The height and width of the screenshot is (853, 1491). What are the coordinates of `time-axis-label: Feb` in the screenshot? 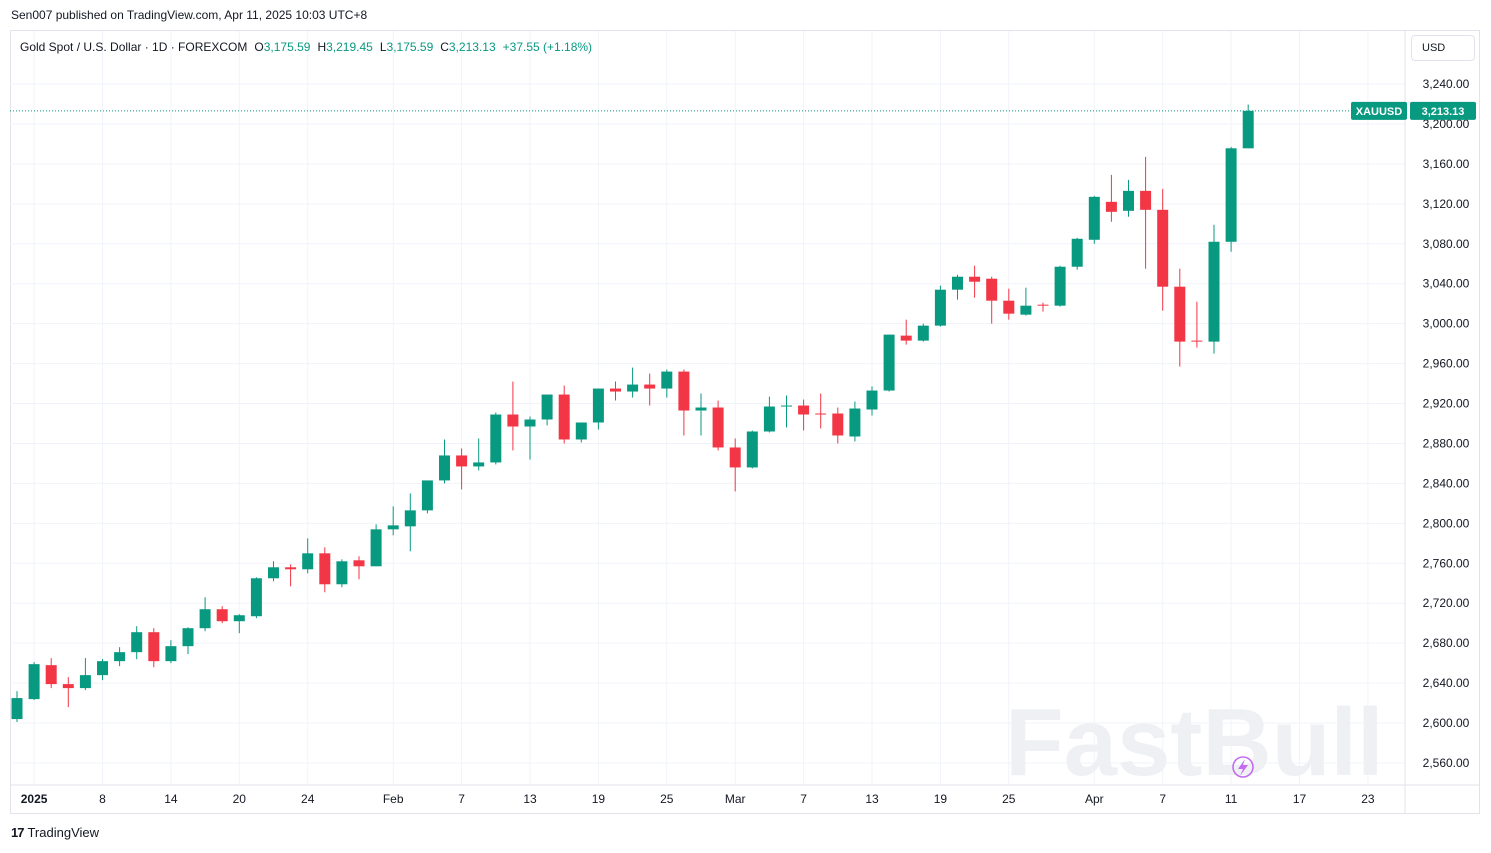 It's located at (393, 799).